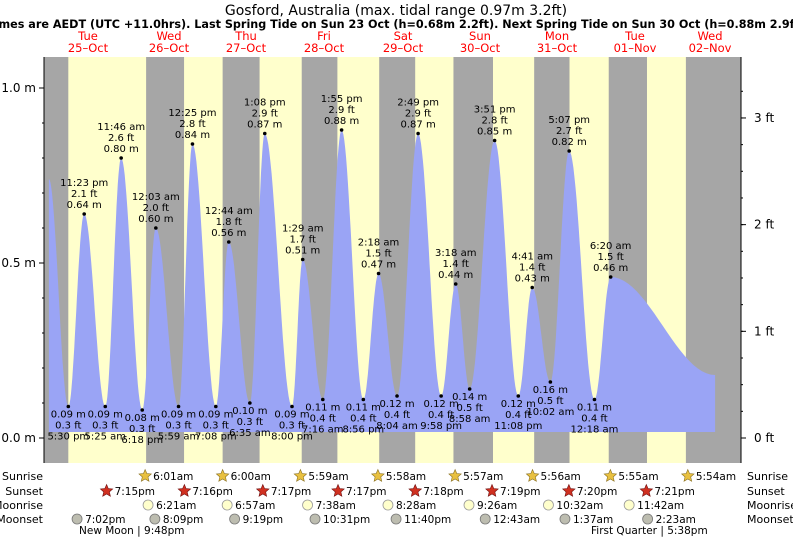 This screenshot has height=539, width=793. I want to click on sunrise-time: 6:00am, so click(251, 477).